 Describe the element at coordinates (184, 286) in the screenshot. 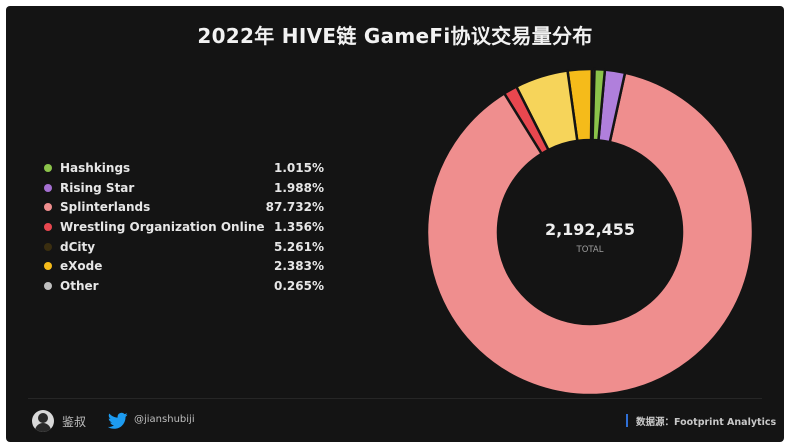

I see `legend-item: Other 0.265%` at that location.